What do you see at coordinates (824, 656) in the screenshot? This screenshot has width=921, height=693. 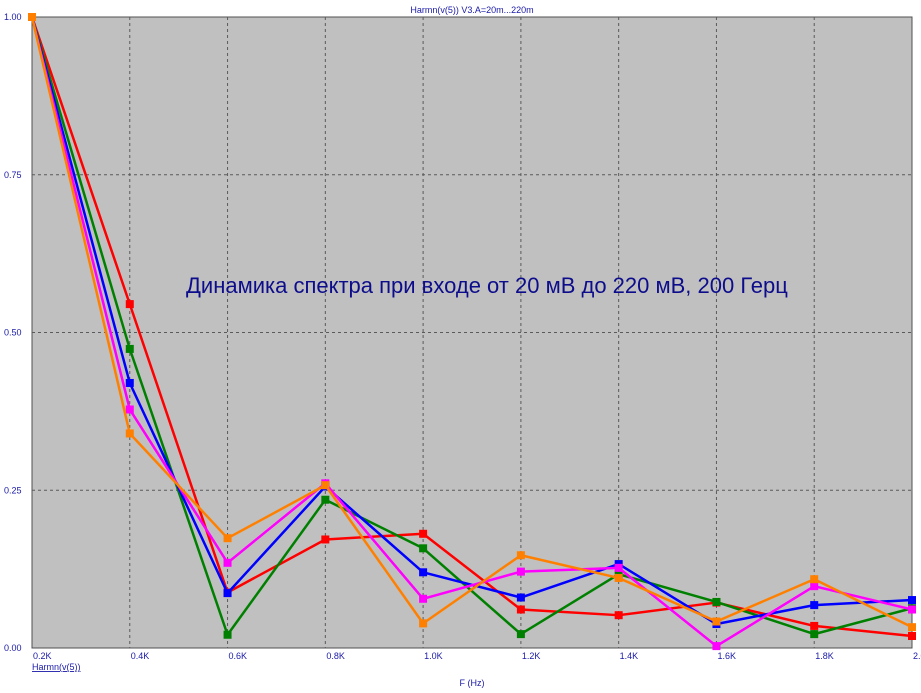 I see `x-tick-label: 1.8K` at bounding box center [824, 656].